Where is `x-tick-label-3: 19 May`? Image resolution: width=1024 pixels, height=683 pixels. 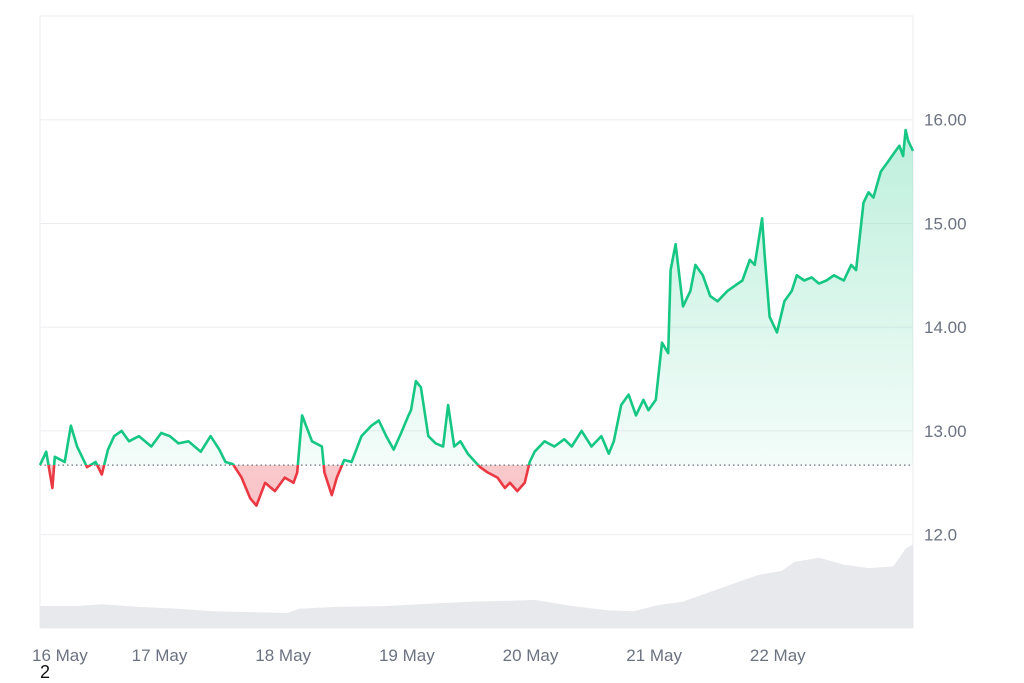 x-tick-label-3: 19 May is located at coordinates (407, 655).